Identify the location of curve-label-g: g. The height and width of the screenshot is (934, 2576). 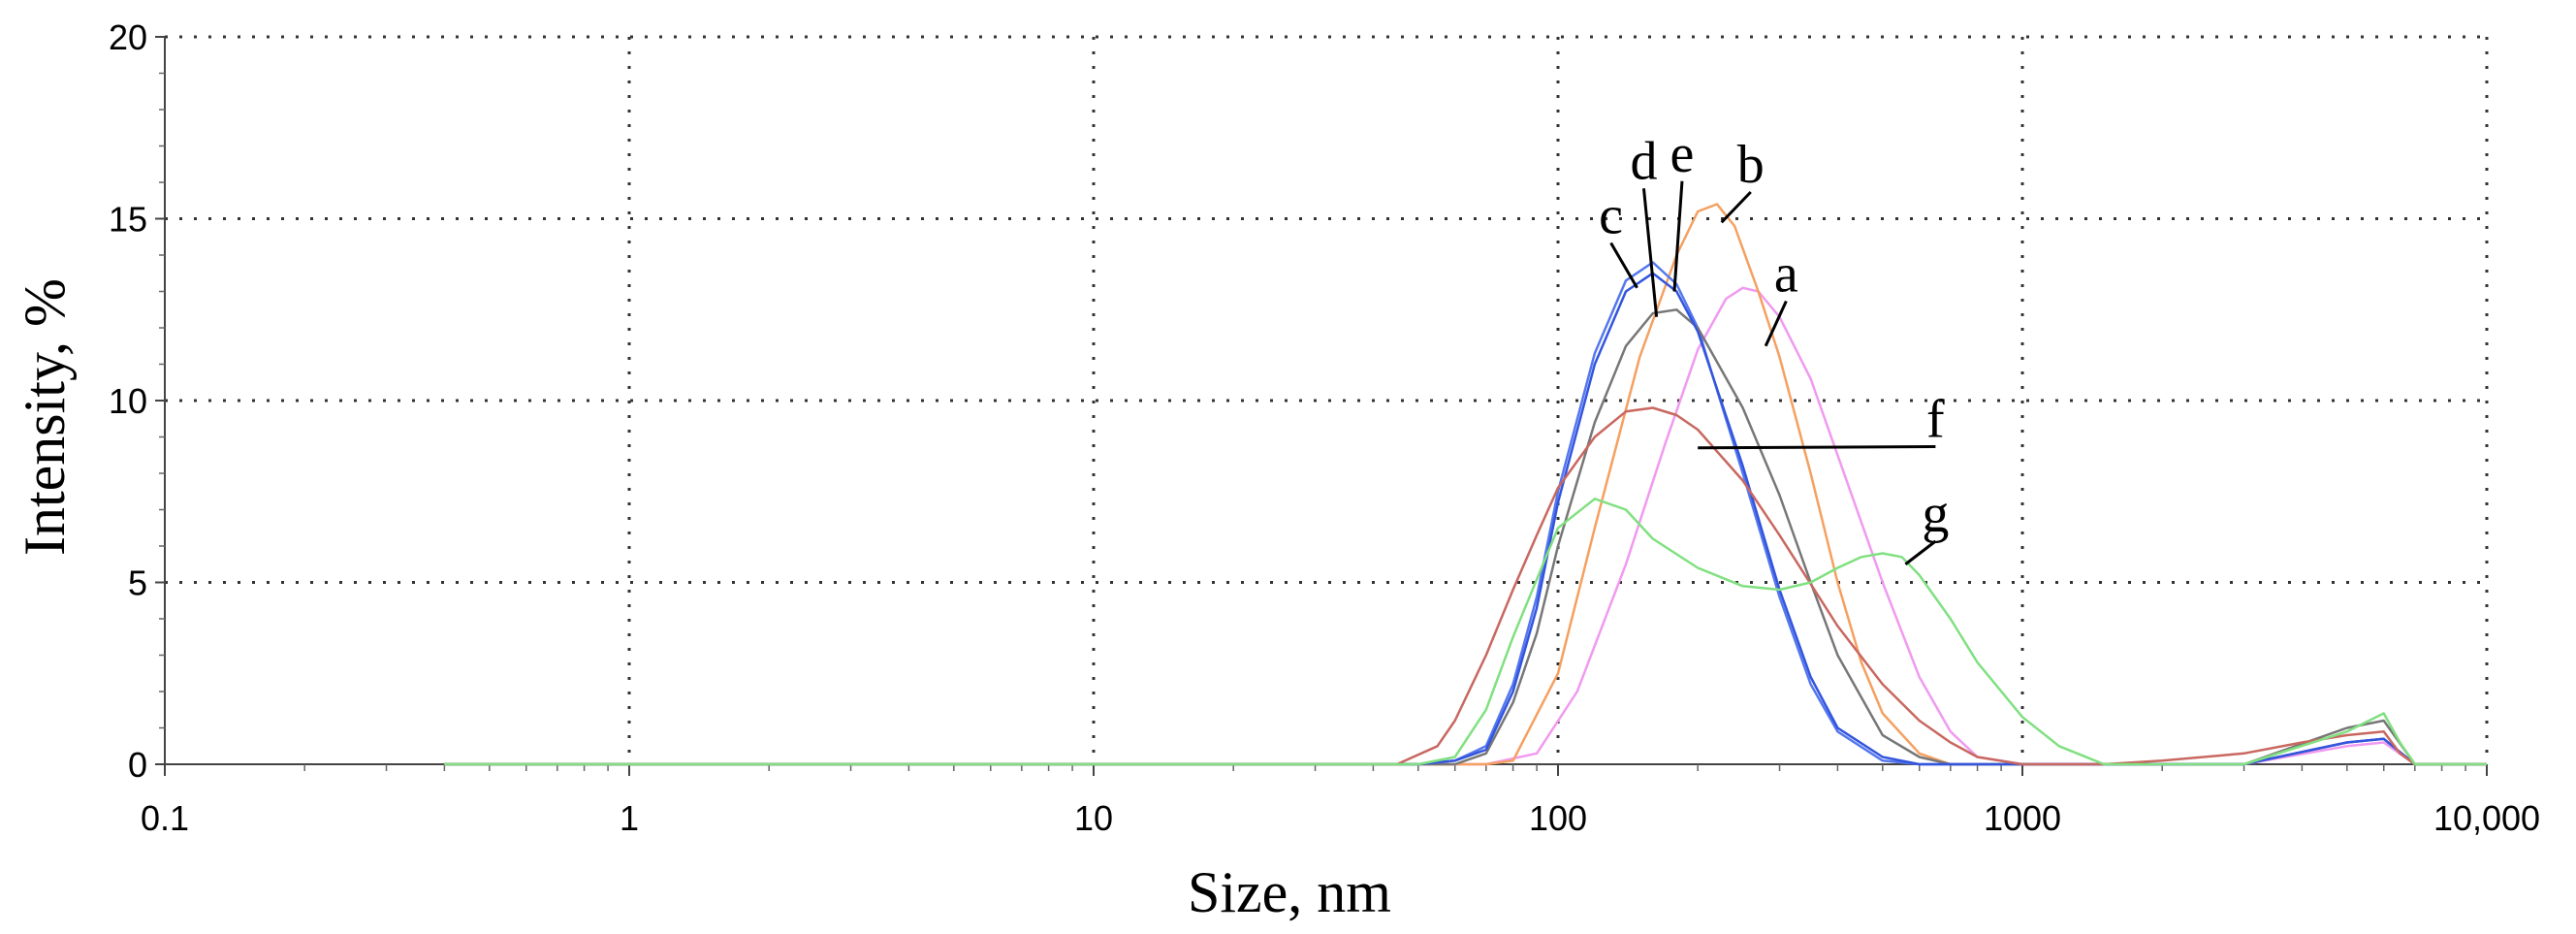
(1936, 514).